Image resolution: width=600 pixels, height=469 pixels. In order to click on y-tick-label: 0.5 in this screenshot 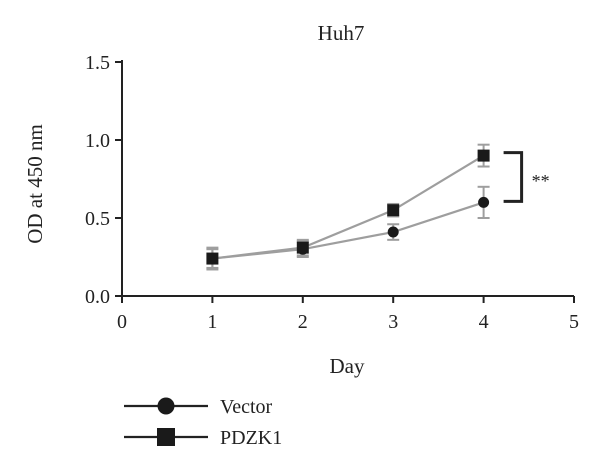, I will do `click(97, 219)`.